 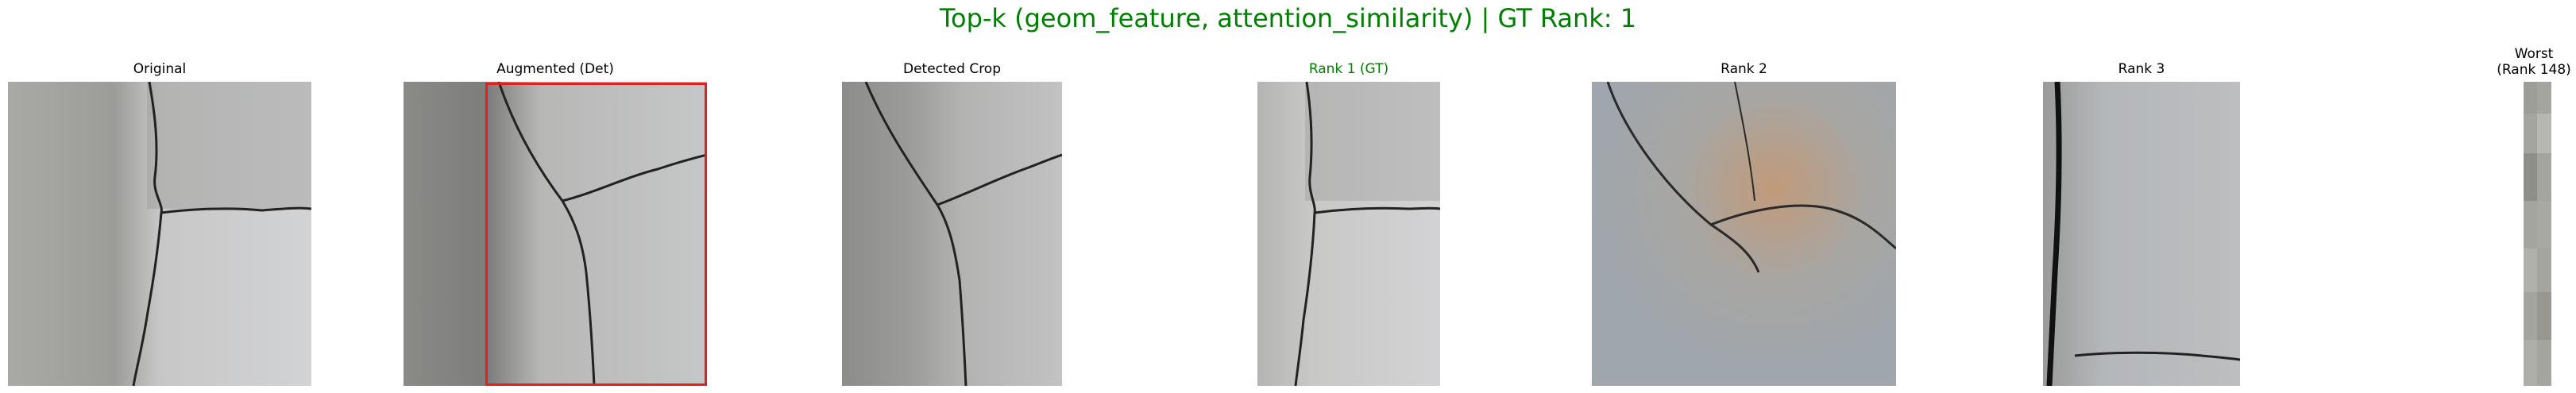 I want to click on rank1-image, so click(x=1348, y=234).